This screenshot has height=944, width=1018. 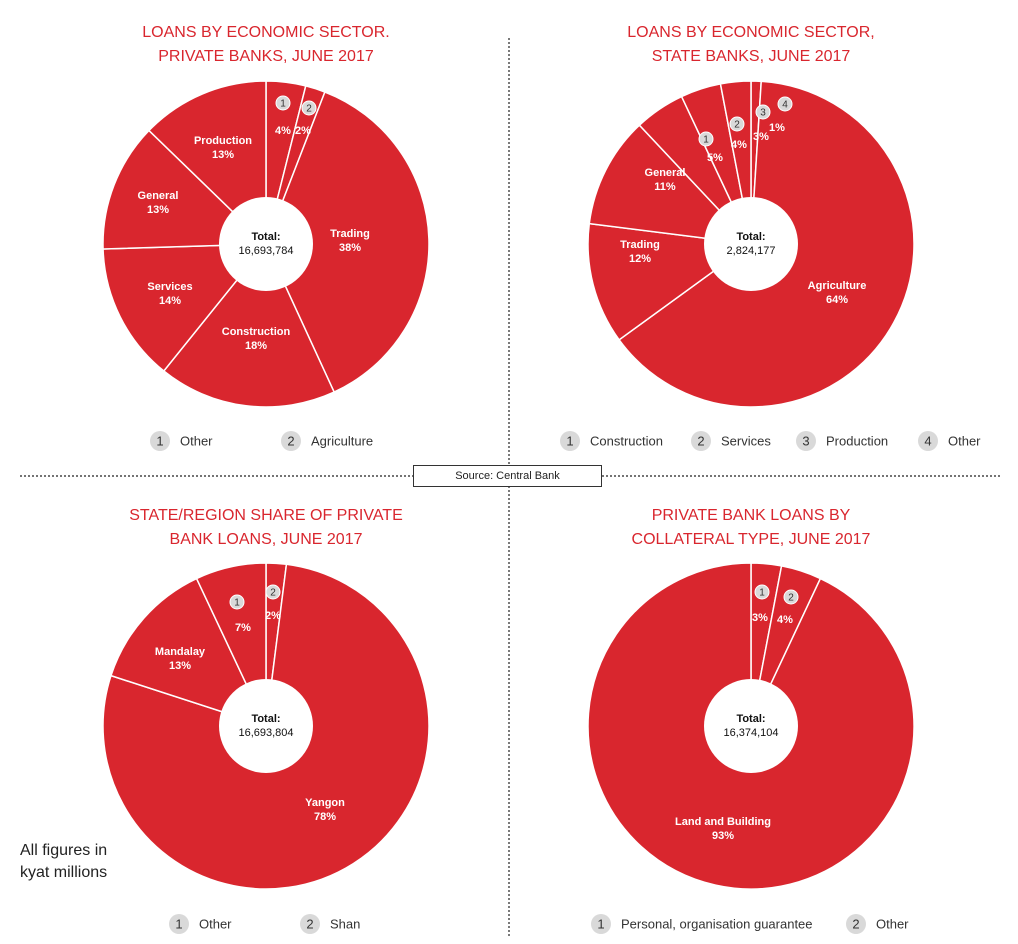 I want to click on slice-name-label: Construction, so click(x=256, y=332).